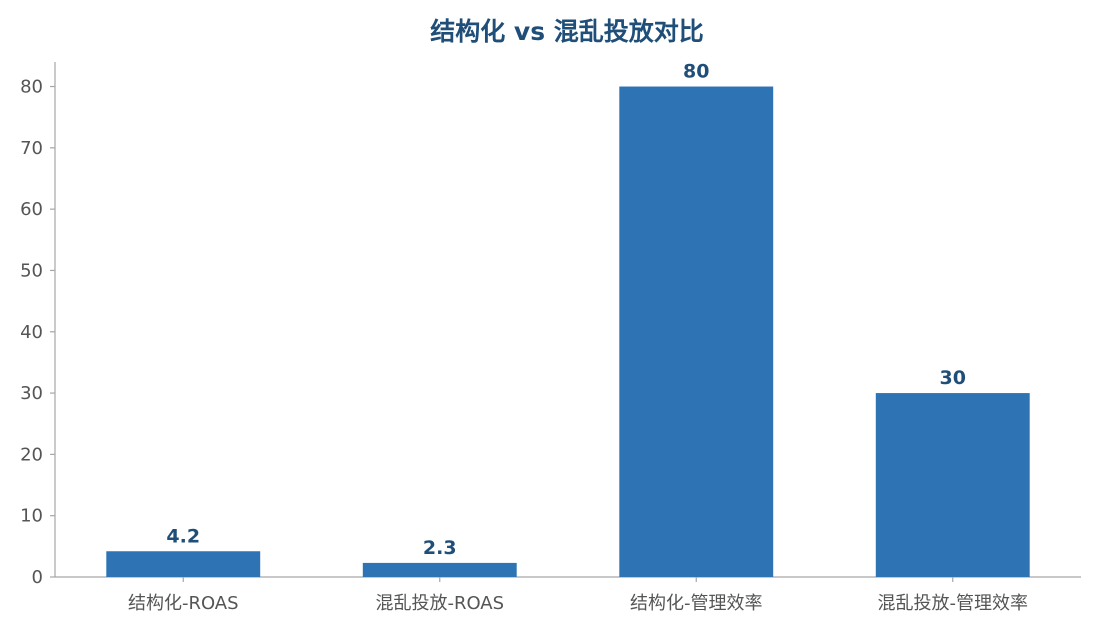 Image resolution: width=1095 pixels, height=630 pixels. Describe the element at coordinates (440, 548) in the screenshot. I see `bar-value-label: 2.3` at that location.